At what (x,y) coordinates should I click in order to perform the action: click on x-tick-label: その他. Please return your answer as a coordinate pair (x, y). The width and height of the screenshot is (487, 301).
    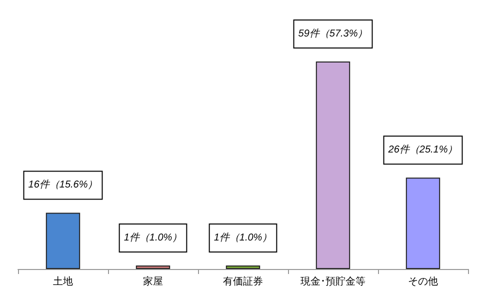
    Looking at the image, I should click on (423, 282).